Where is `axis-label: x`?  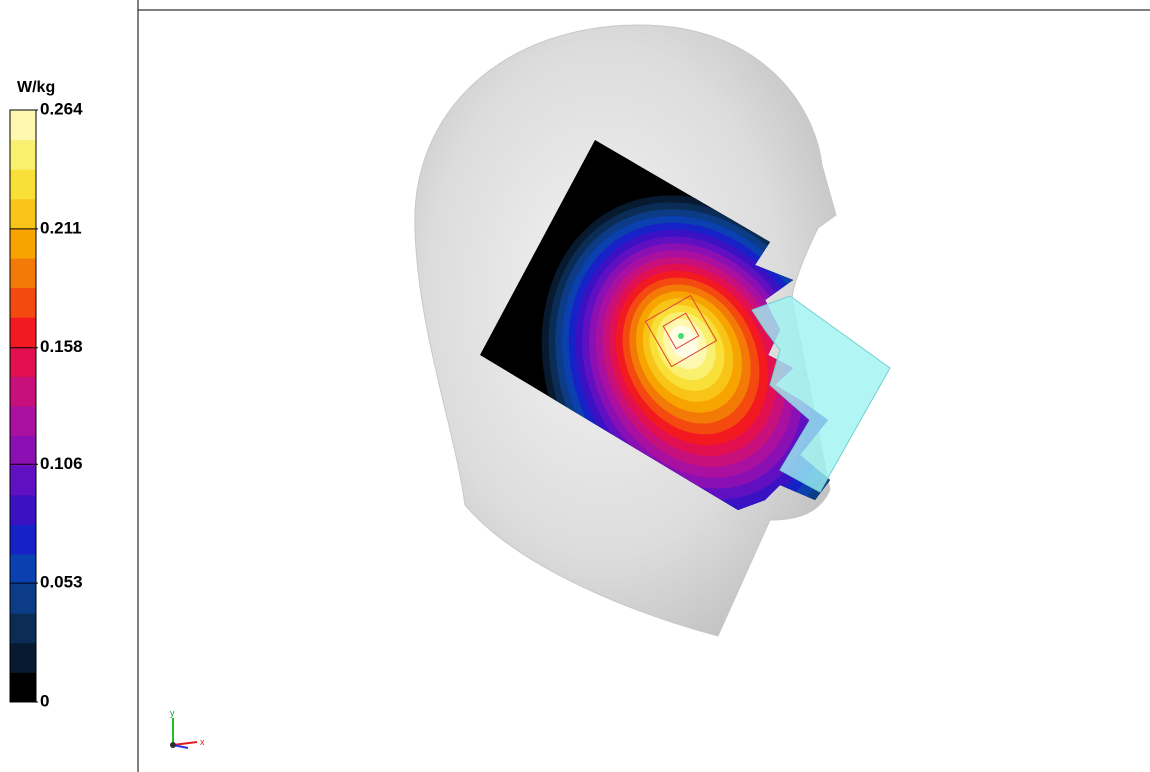 axis-label: x is located at coordinates (202, 742).